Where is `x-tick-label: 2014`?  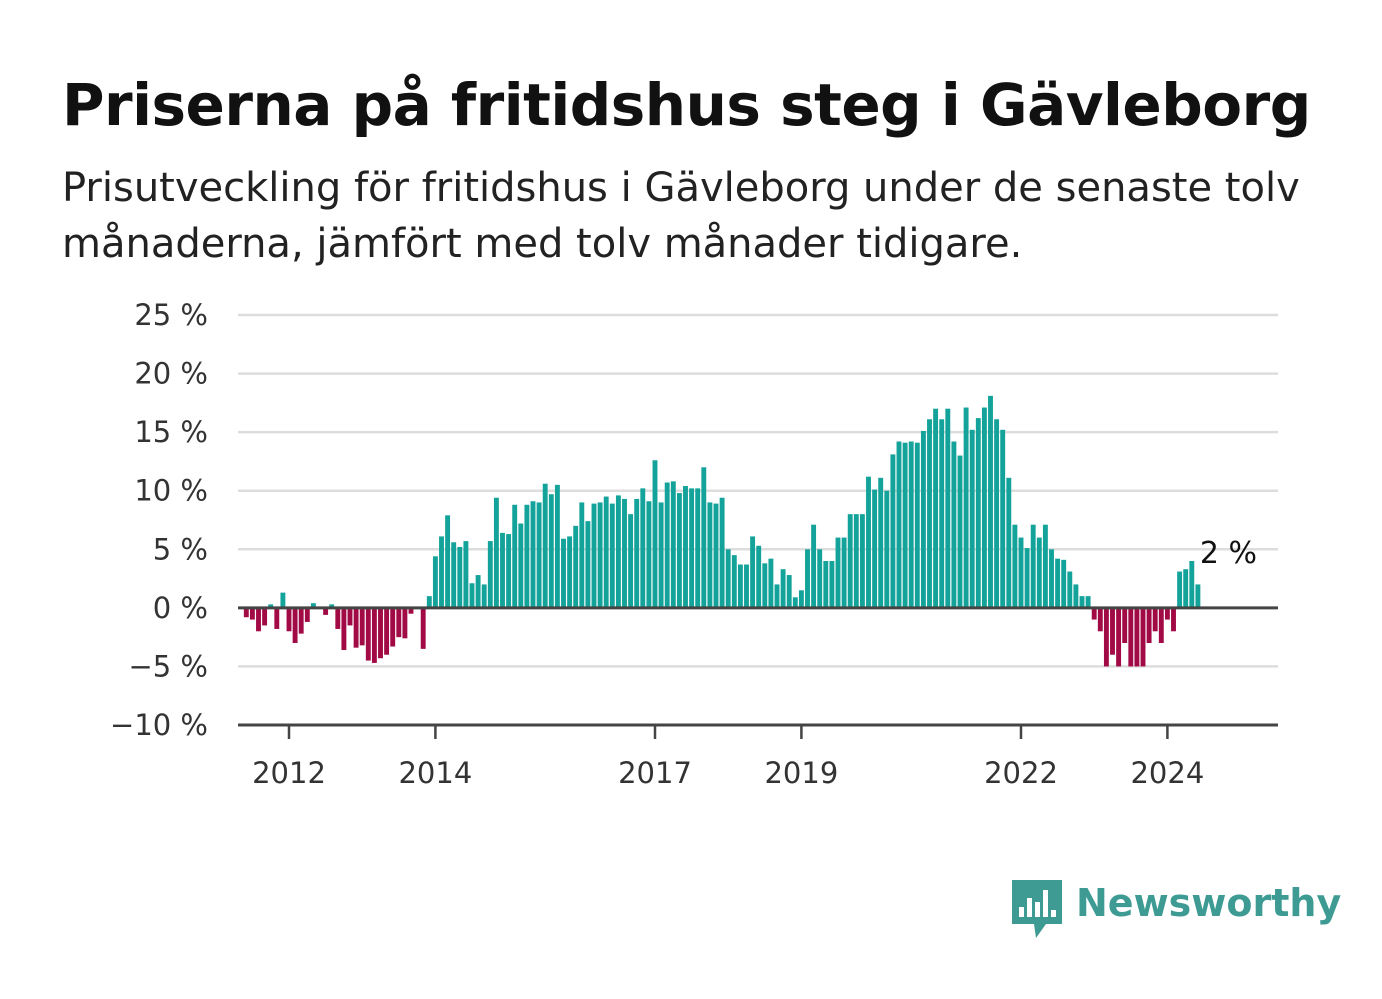 x-tick-label: 2014 is located at coordinates (435, 773).